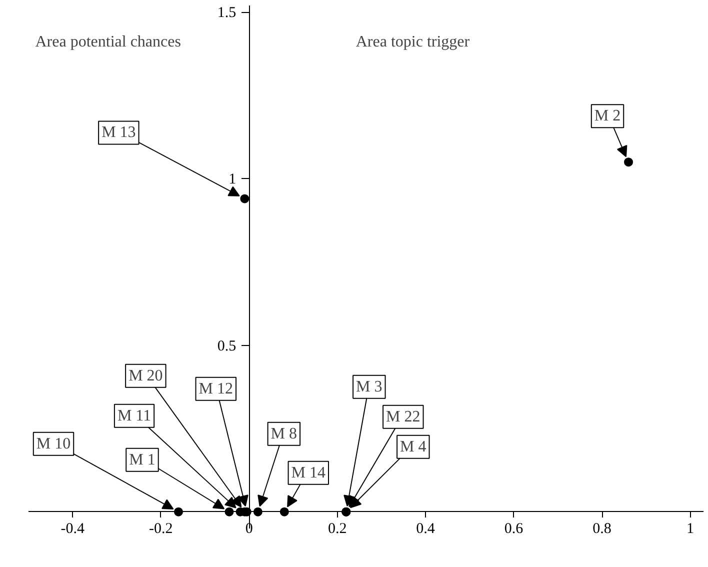 The height and width of the screenshot is (567, 708). I want to click on annotation: M 8, so click(284, 433).